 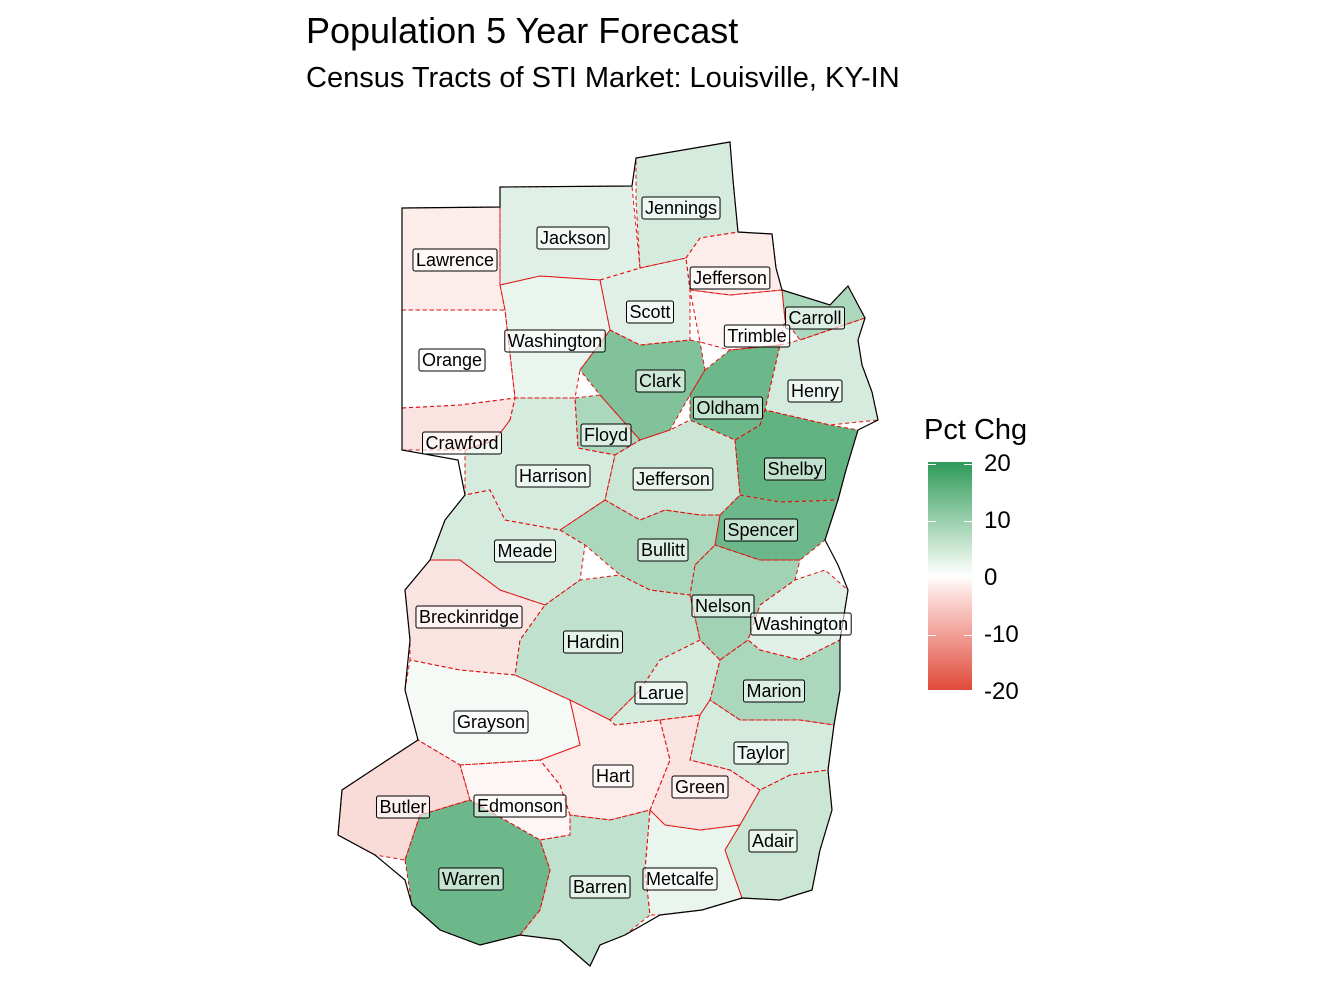 I want to click on county-label: Adair, so click(x=773, y=841).